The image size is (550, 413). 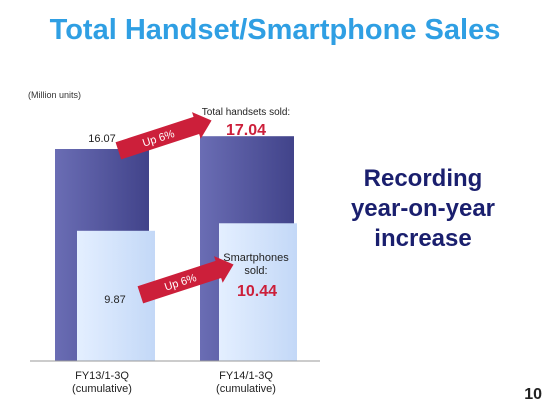 I want to click on label-smart-fy14: 10.44, so click(x=257, y=291).